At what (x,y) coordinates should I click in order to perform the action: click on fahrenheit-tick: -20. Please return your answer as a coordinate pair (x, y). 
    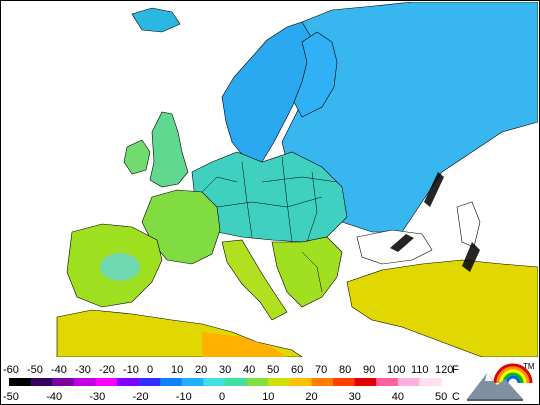
    Looking at the image, I should click on (107, 370).